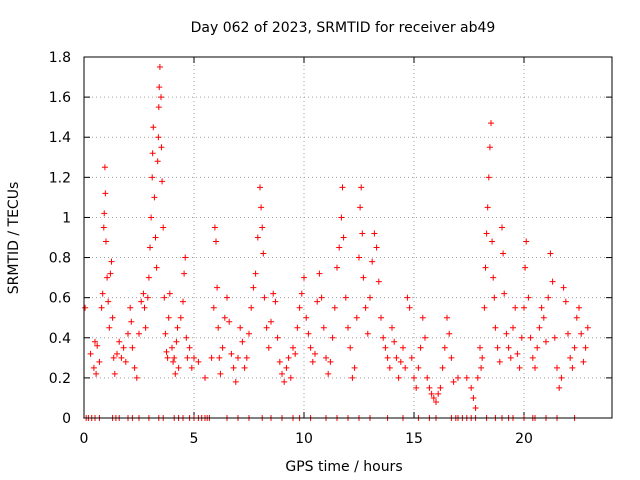  What do you see at coordinates (524, 439) in the screenshot?
I see `x-tick-label: 20` at bounding box center [524, 439].